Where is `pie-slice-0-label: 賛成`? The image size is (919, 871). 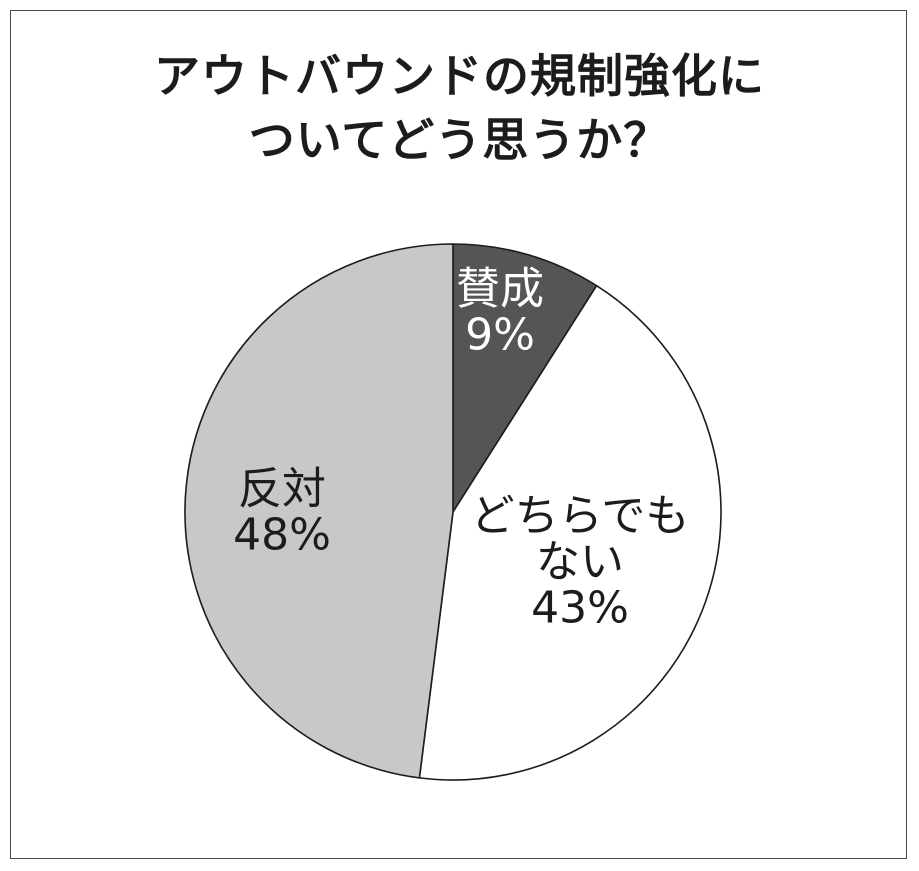 pie-slice-0-label: 賛成 is located at coordinates (500, 289).